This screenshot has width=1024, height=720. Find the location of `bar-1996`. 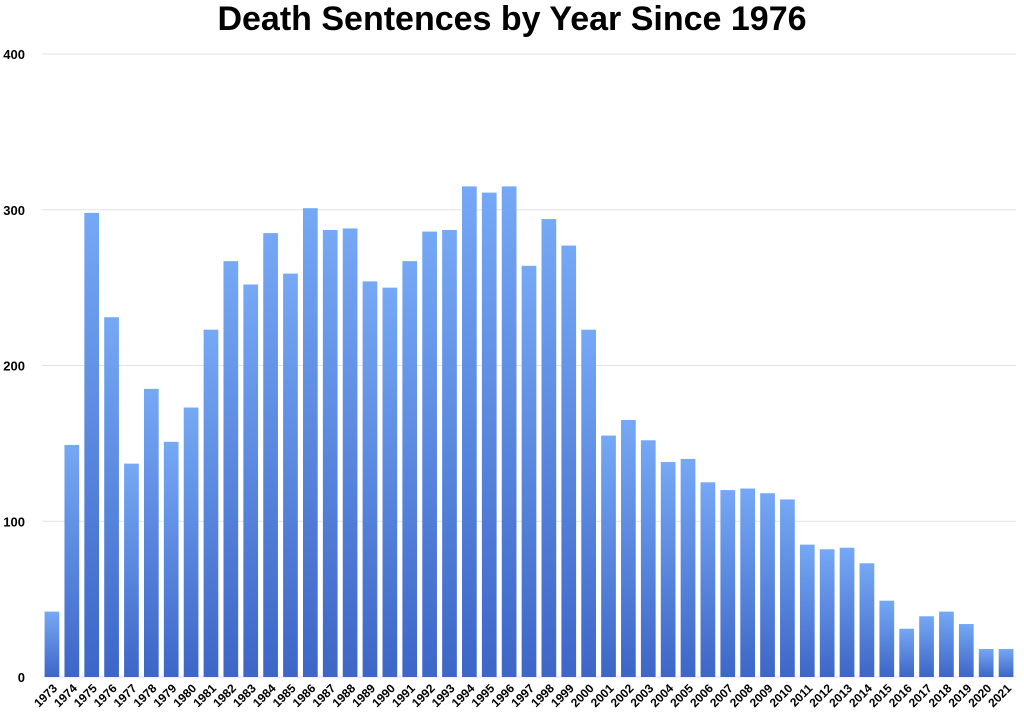

bar-1996 is located at coordinates (509, 431).